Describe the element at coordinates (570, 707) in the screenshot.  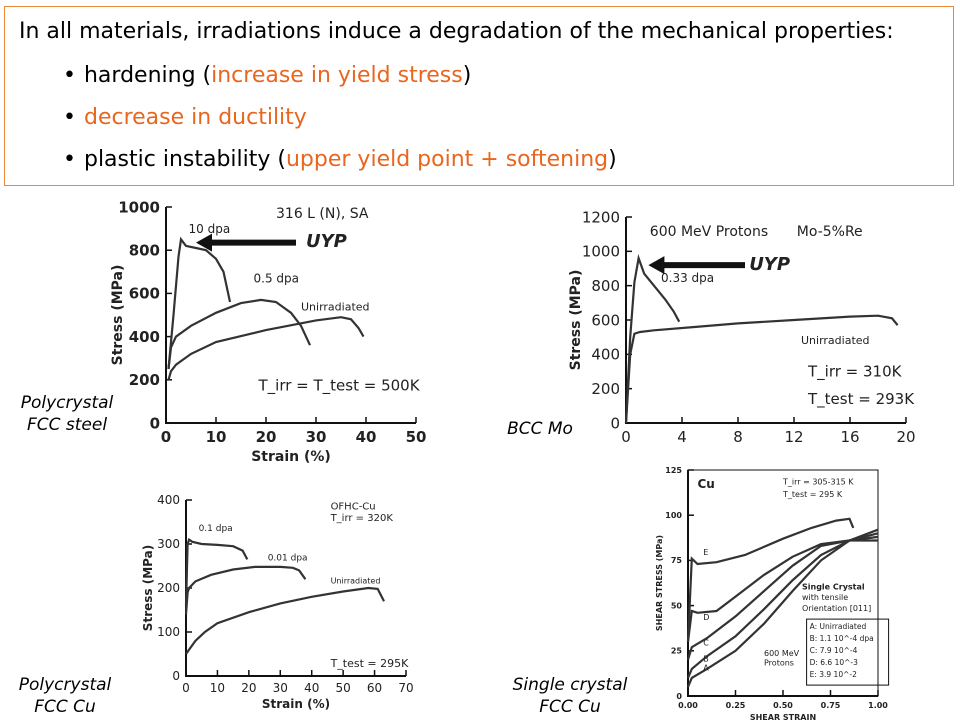
I see `caption-cu-single-line2: FCC Cu` at that location.